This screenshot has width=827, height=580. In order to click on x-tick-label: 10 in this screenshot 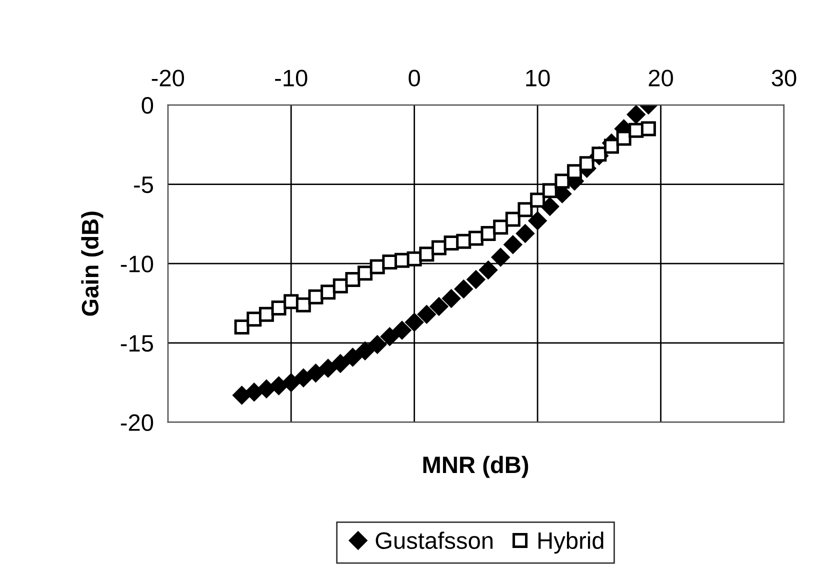, I will do `click(538, 78)`.